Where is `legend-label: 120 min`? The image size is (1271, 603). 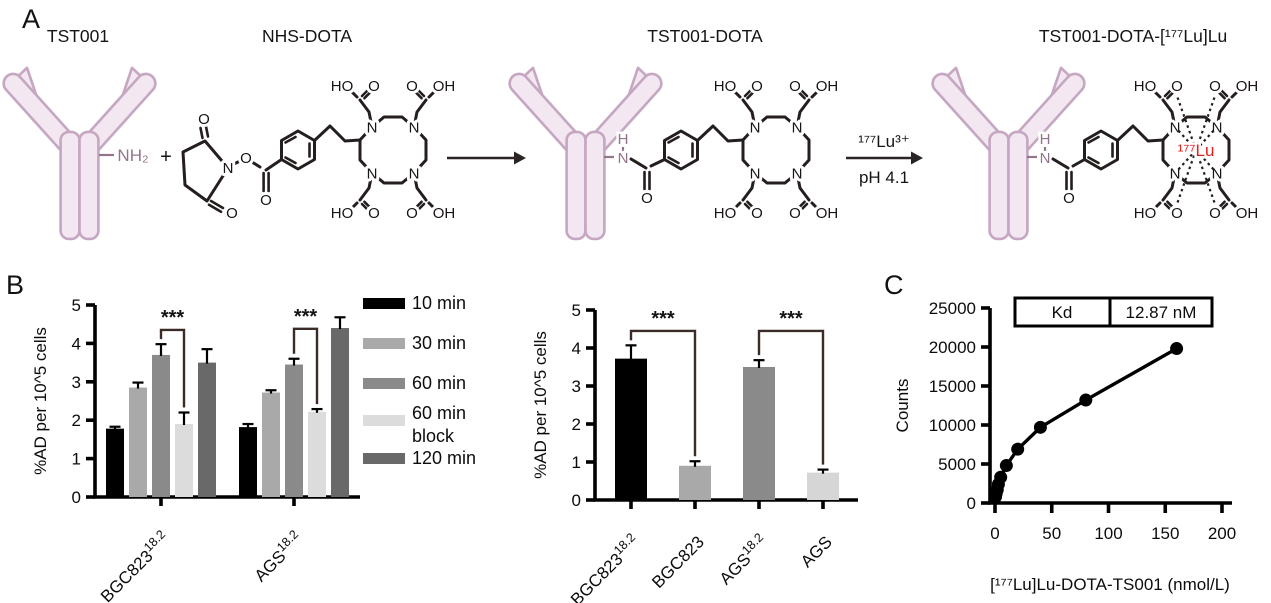 legend-label: 120 min is located at coordinates (444, 458).